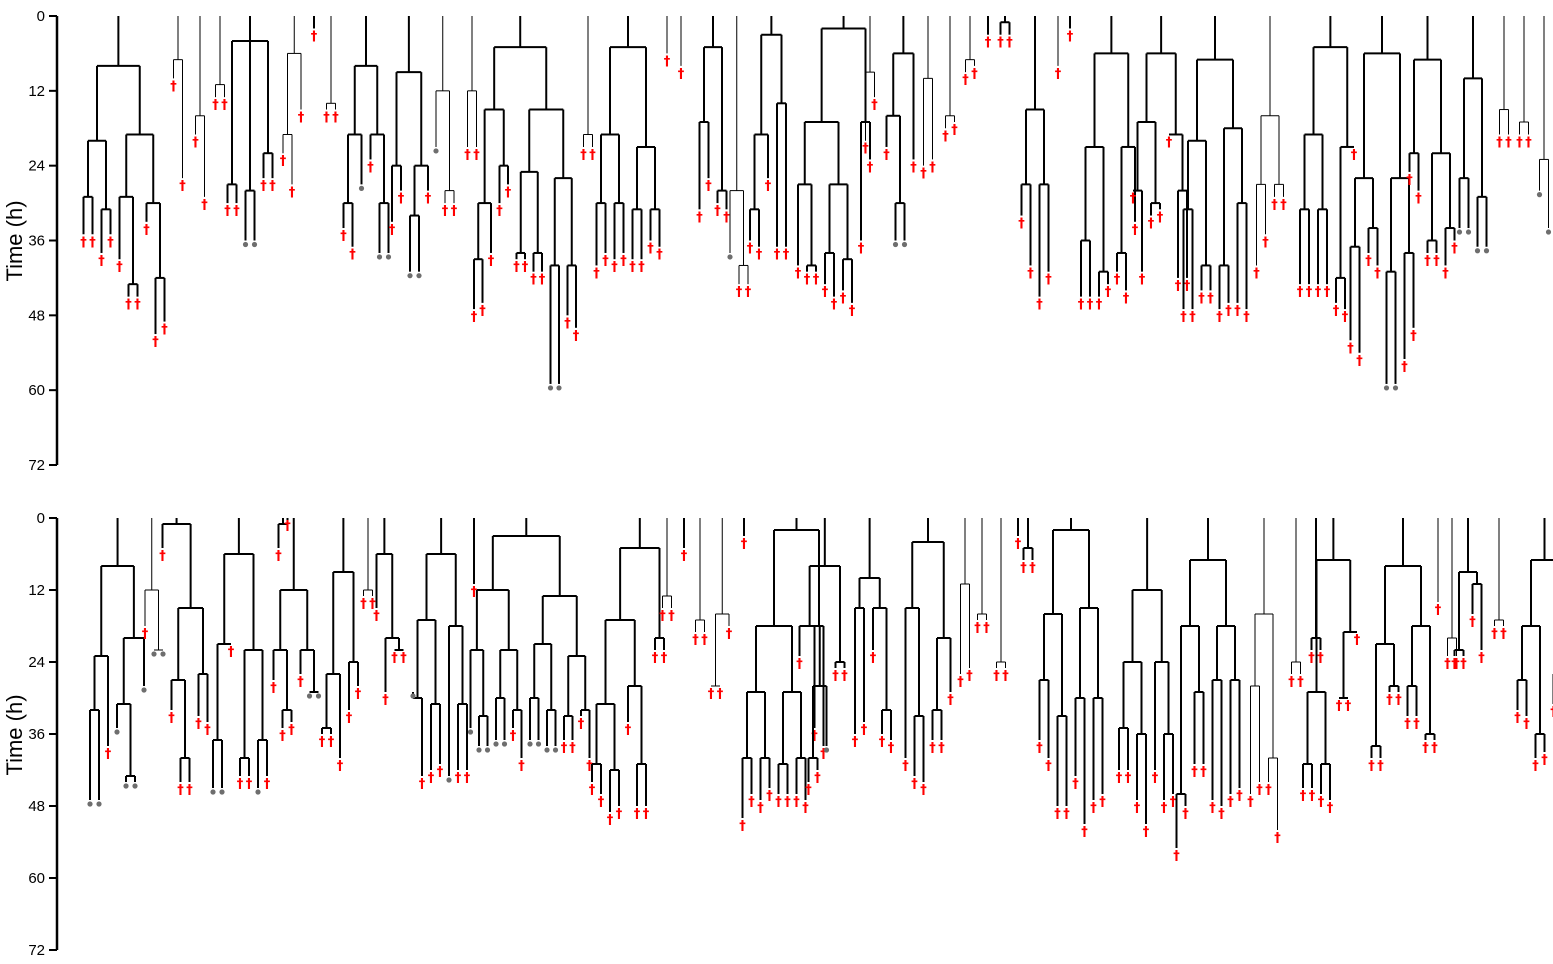 Image resolution: width=1553 pixels, height=964 pixels. I want to click on y-tick-label: 0, so click(41, 16).